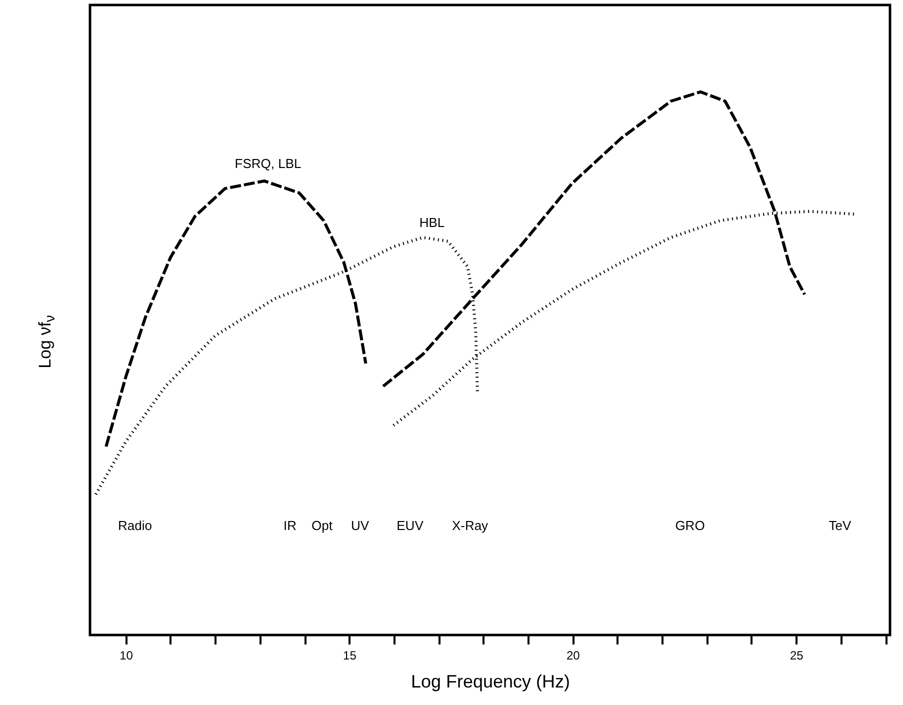 Image resolution: width=903 pixels, height=705 pixels. What do you see at coordinates (410, 525) in the screenshot?
I see `annotation: EUV` at bounding box center [410, 525].